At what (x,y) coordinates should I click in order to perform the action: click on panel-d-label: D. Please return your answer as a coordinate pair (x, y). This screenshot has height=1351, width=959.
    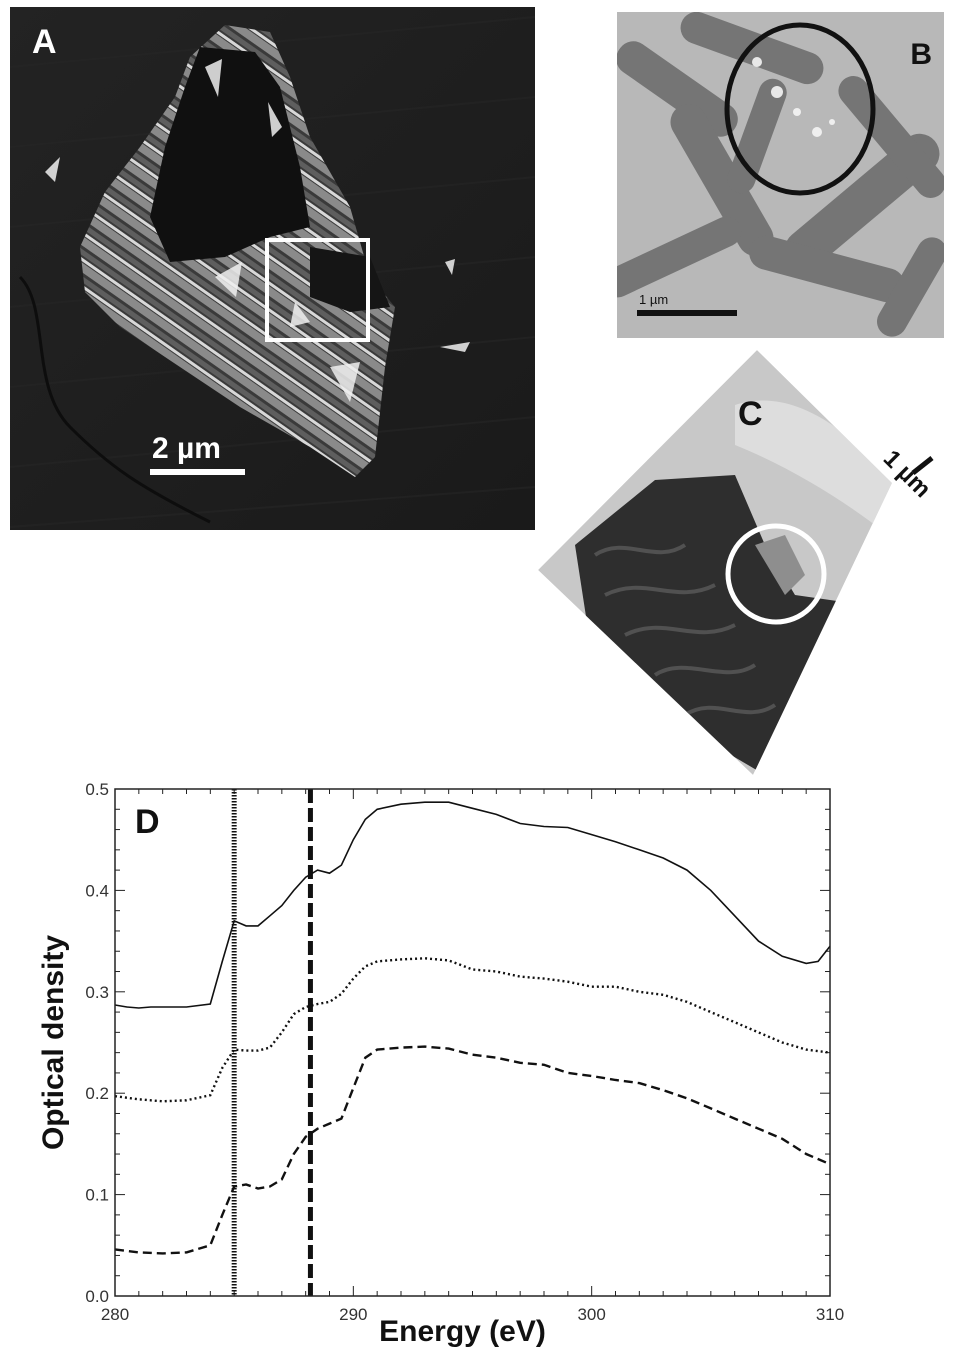
    Looking at the image, I should click on (147, 822).